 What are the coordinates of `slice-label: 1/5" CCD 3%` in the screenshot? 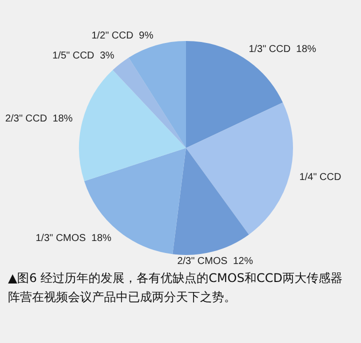 It's located at (83, 56).